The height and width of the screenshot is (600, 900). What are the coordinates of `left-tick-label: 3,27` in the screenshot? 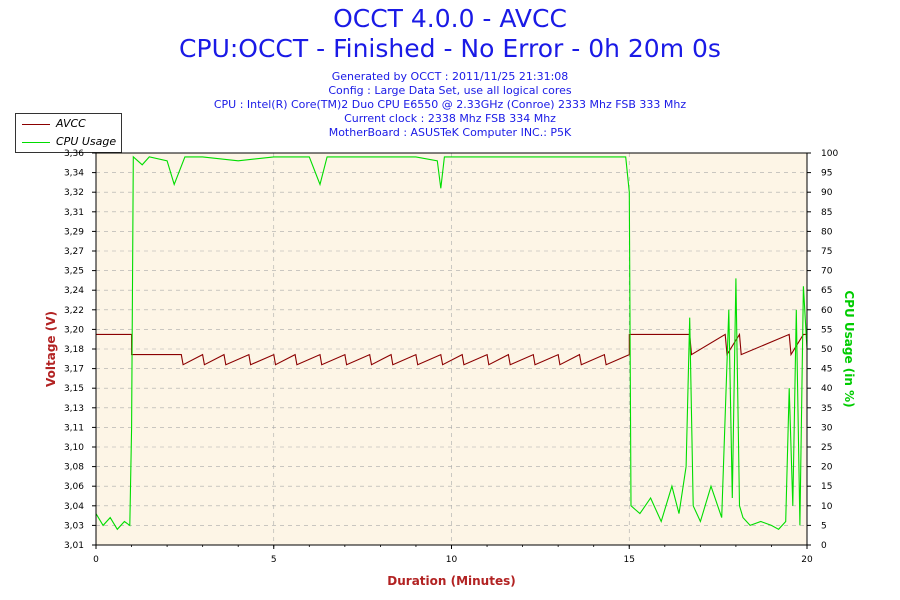 It's located at (74, 252).